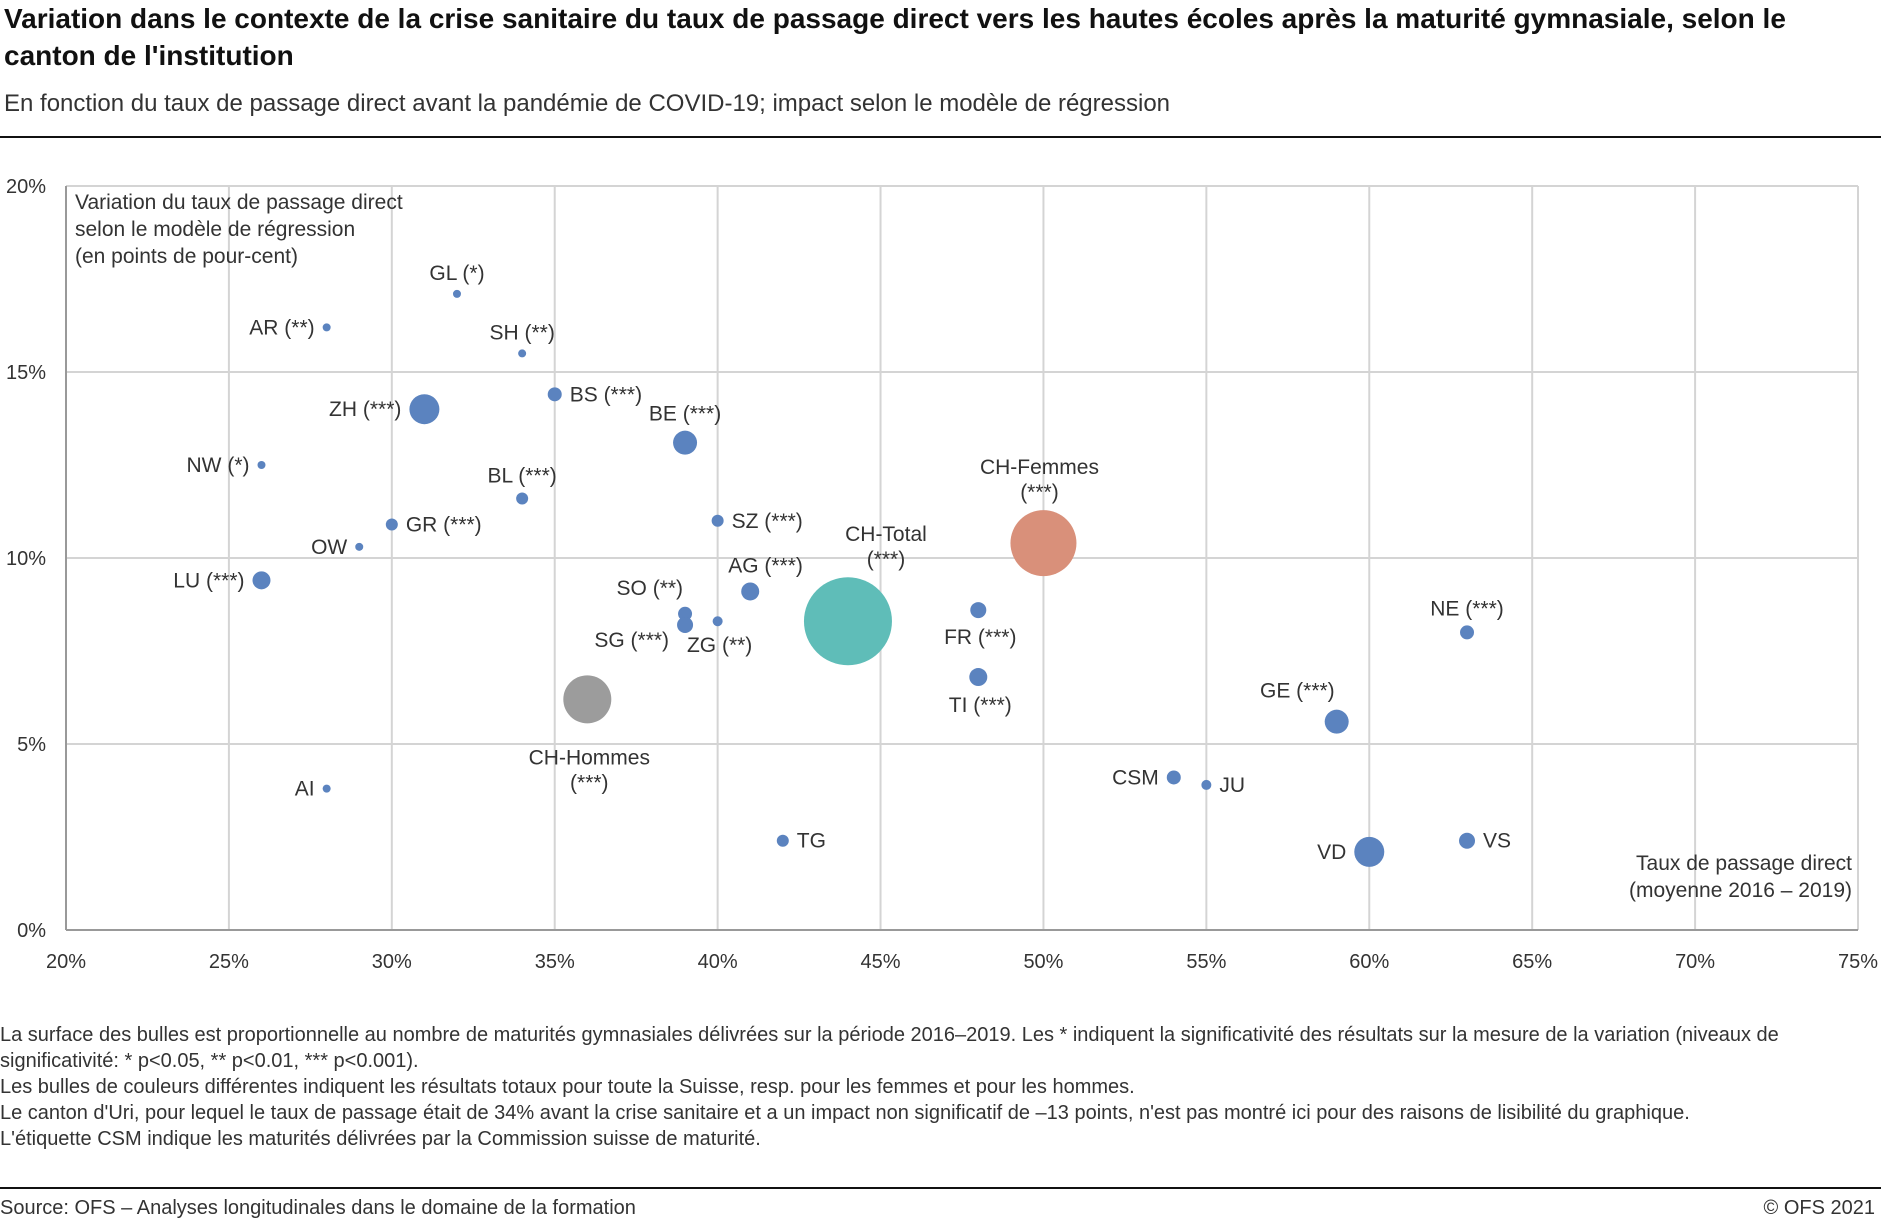 The width and height of the screenshot is (1881, 1224). Describe the element at coordinates (1043, 962) in the screenshot. I see `x-tick-label: 50%` at that location.